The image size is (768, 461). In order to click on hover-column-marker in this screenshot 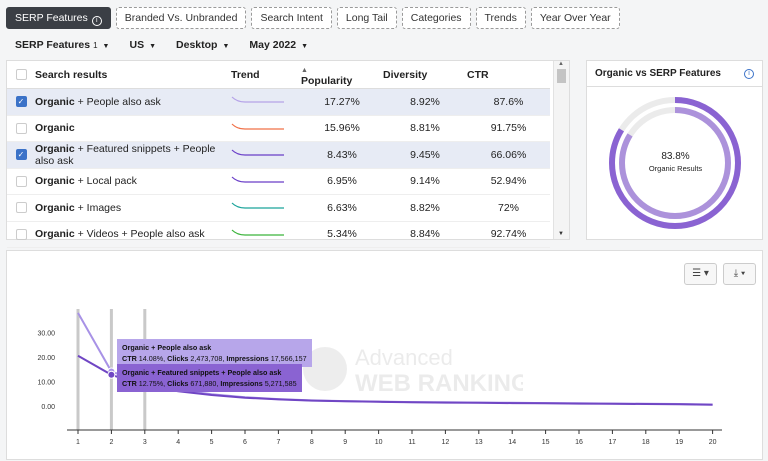, I will do `click(78, 369)`.